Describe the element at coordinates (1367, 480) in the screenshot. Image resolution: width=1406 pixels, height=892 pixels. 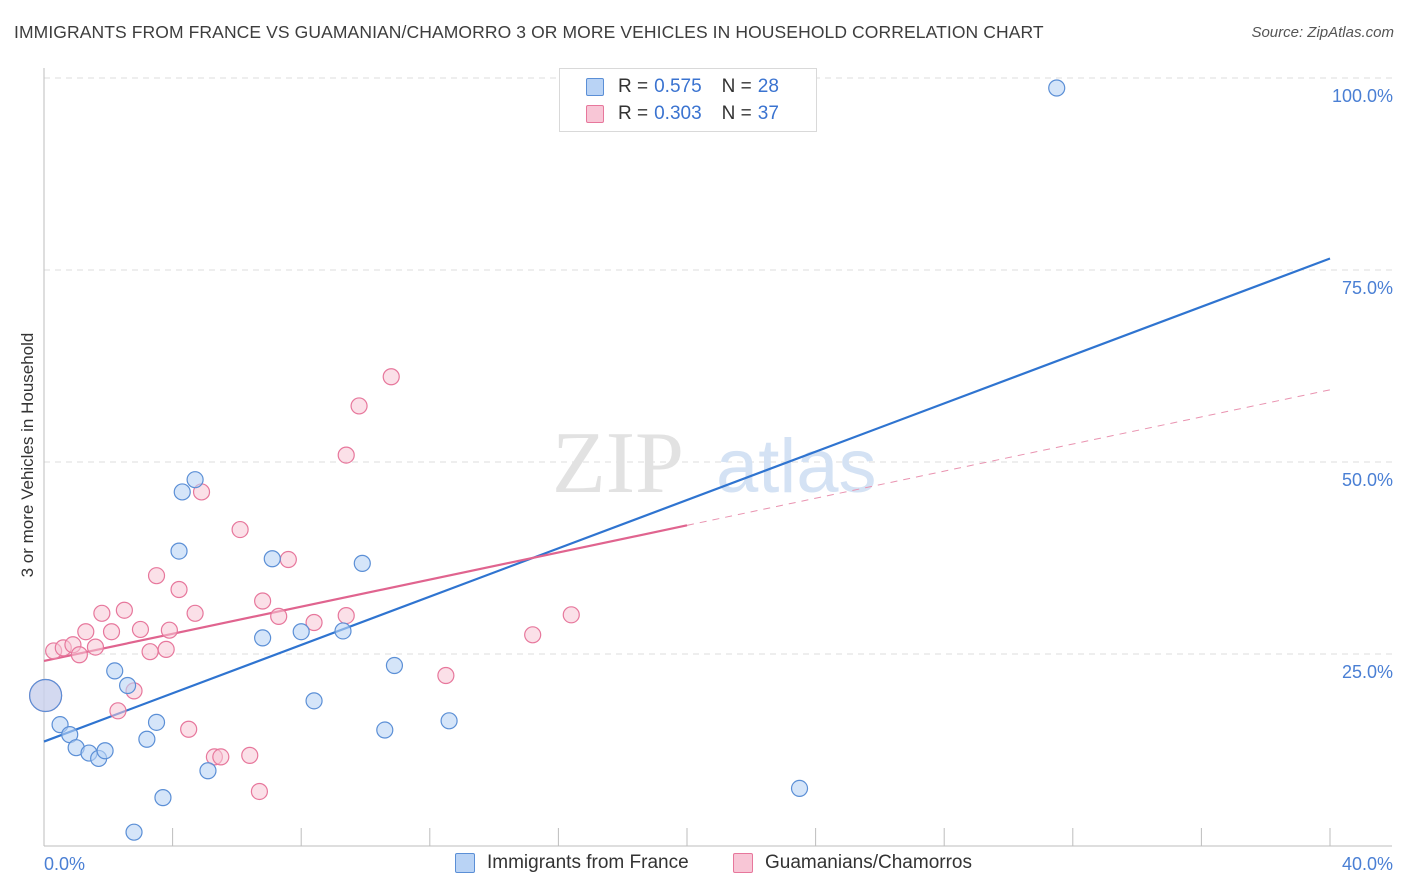
I see `y-tick-label: 50.0%` at that location.